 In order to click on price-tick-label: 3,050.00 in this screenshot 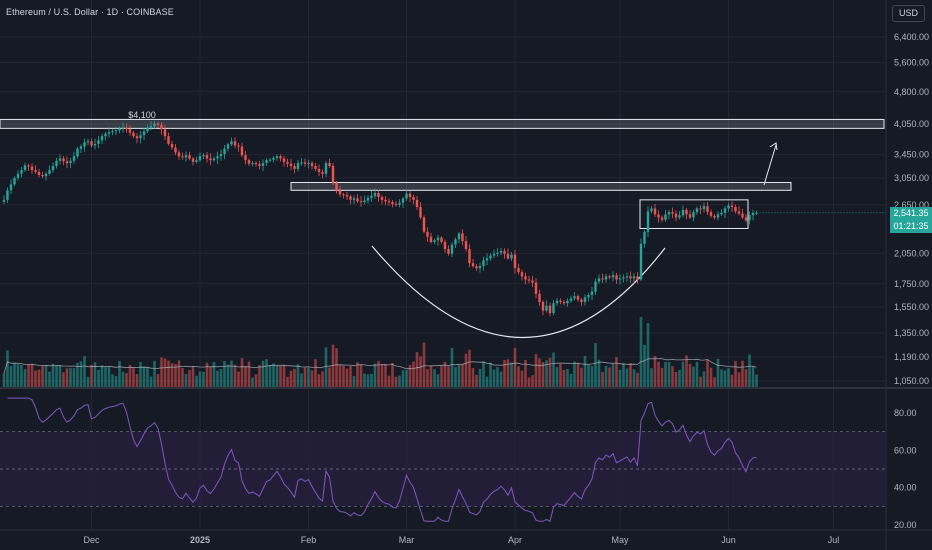, I will do `click(911, 178)`.